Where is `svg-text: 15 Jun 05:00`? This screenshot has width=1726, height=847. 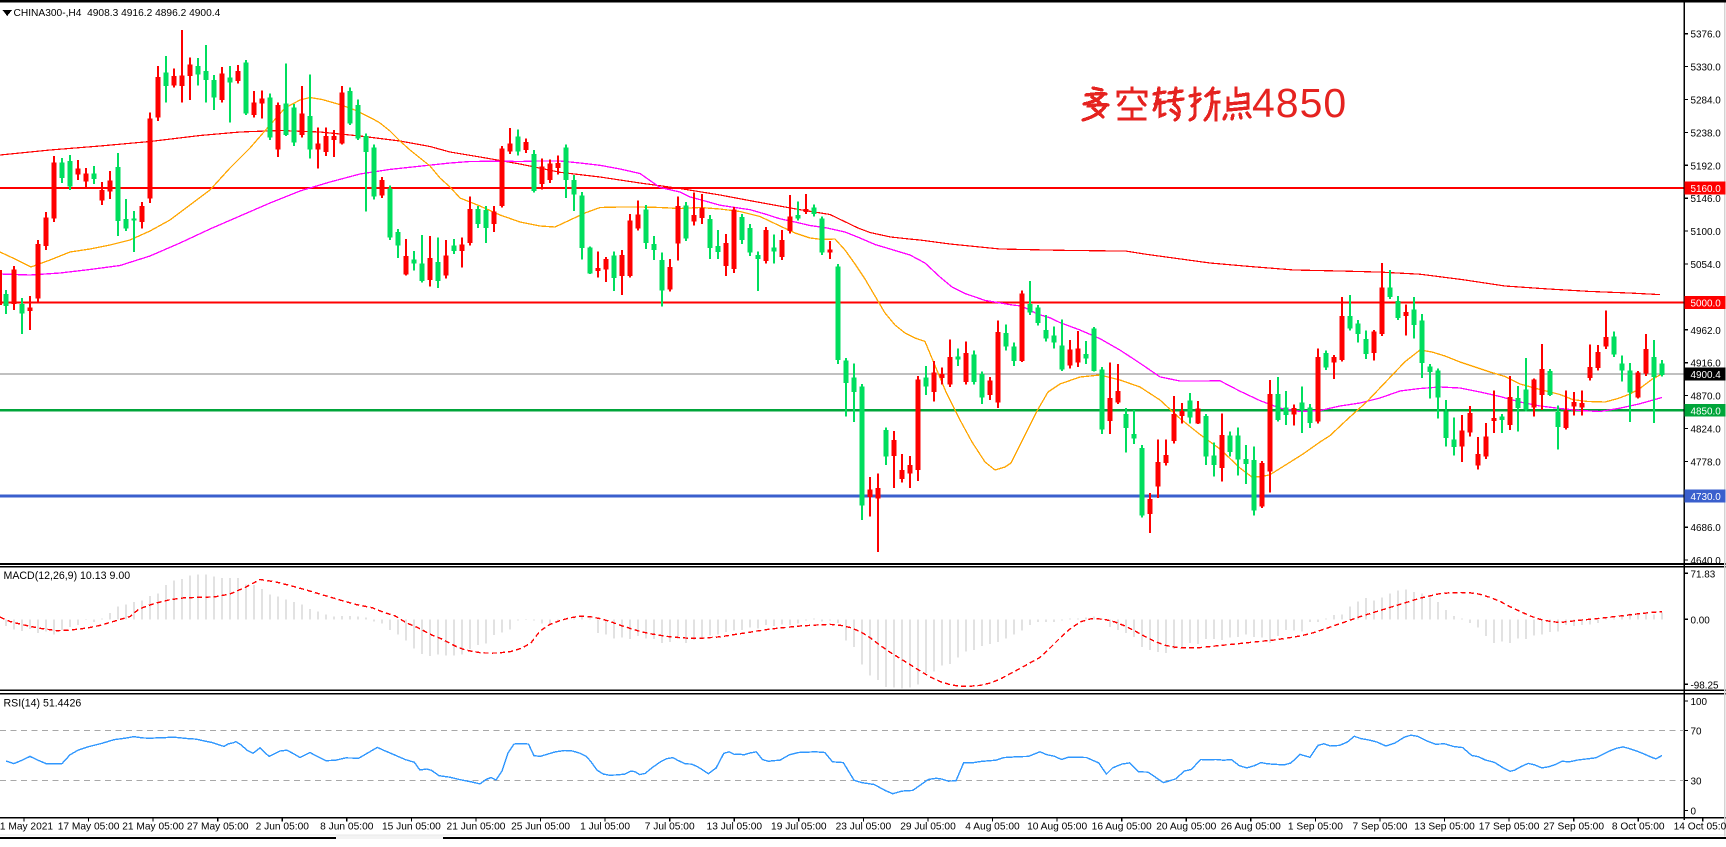
svg-text: 15 Jun 05:00 is located at coordinates (411, 827).